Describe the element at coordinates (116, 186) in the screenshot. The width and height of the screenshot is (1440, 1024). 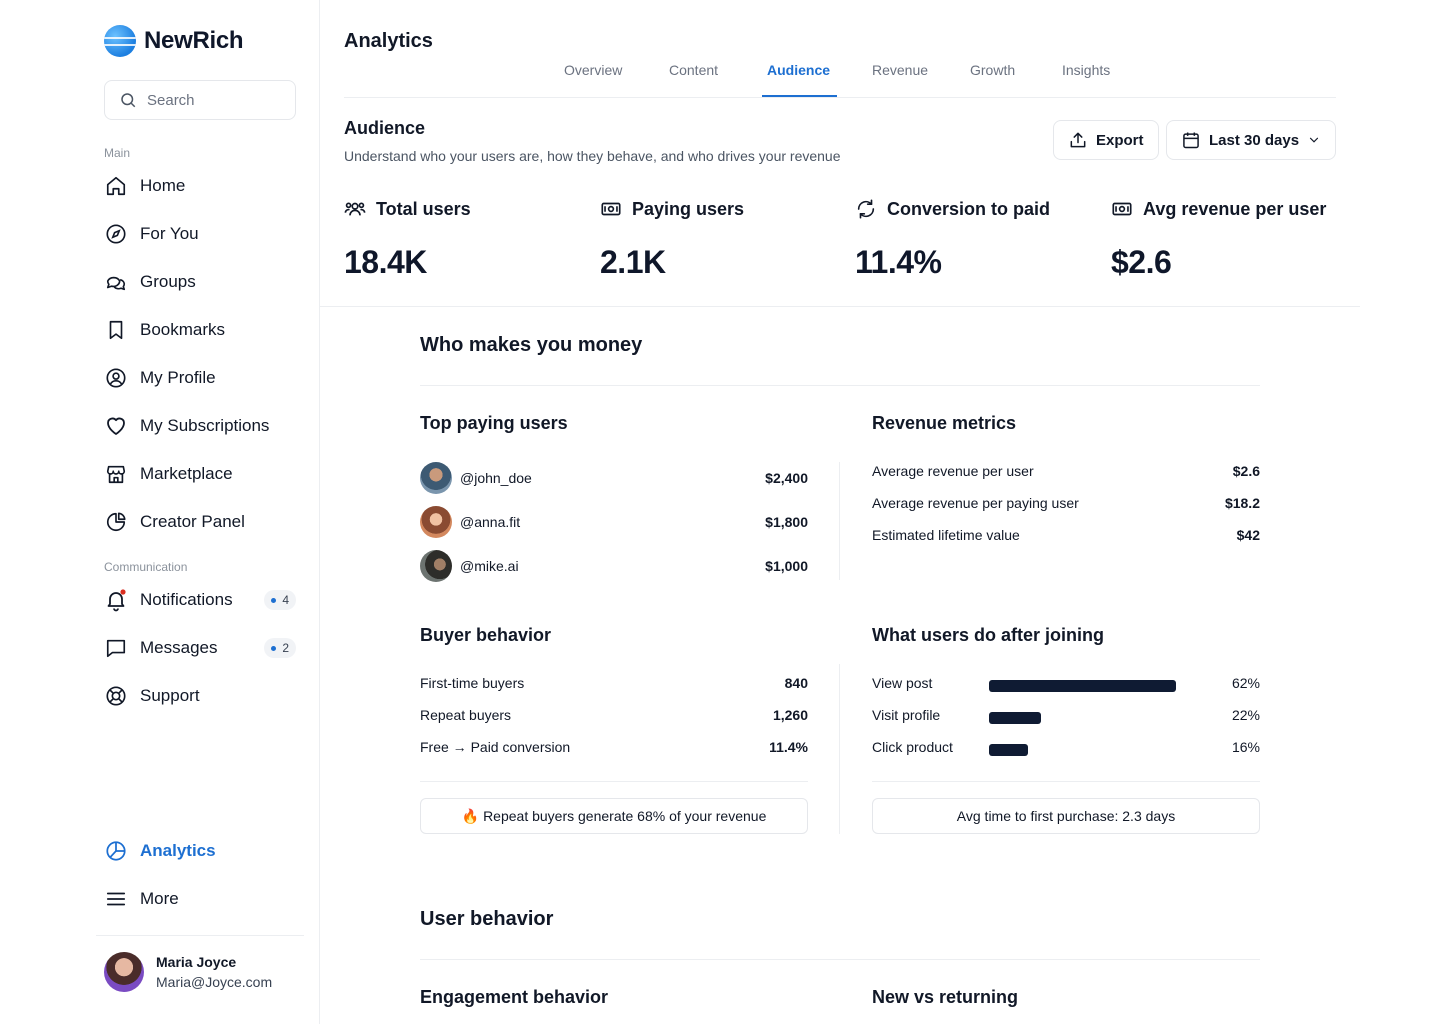
I see `home-icon` at that location.